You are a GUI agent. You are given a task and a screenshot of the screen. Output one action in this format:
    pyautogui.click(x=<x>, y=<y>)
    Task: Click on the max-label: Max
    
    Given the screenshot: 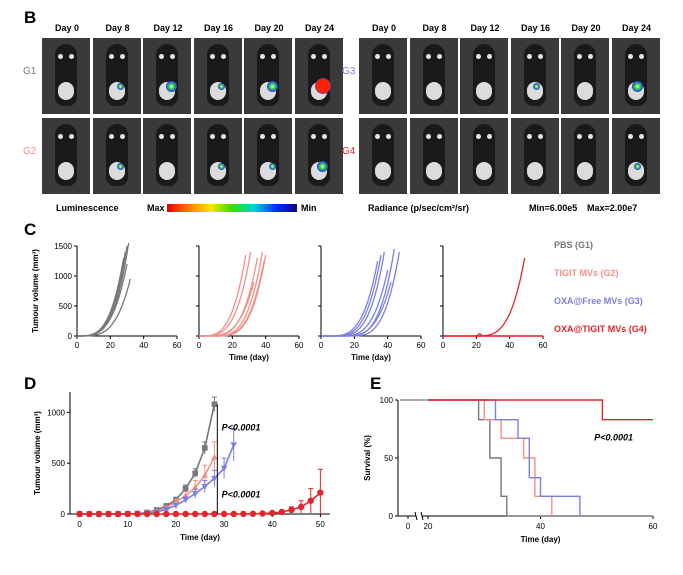 What is the action you would take?
    pyautogui.click(x=156, y=208)
    